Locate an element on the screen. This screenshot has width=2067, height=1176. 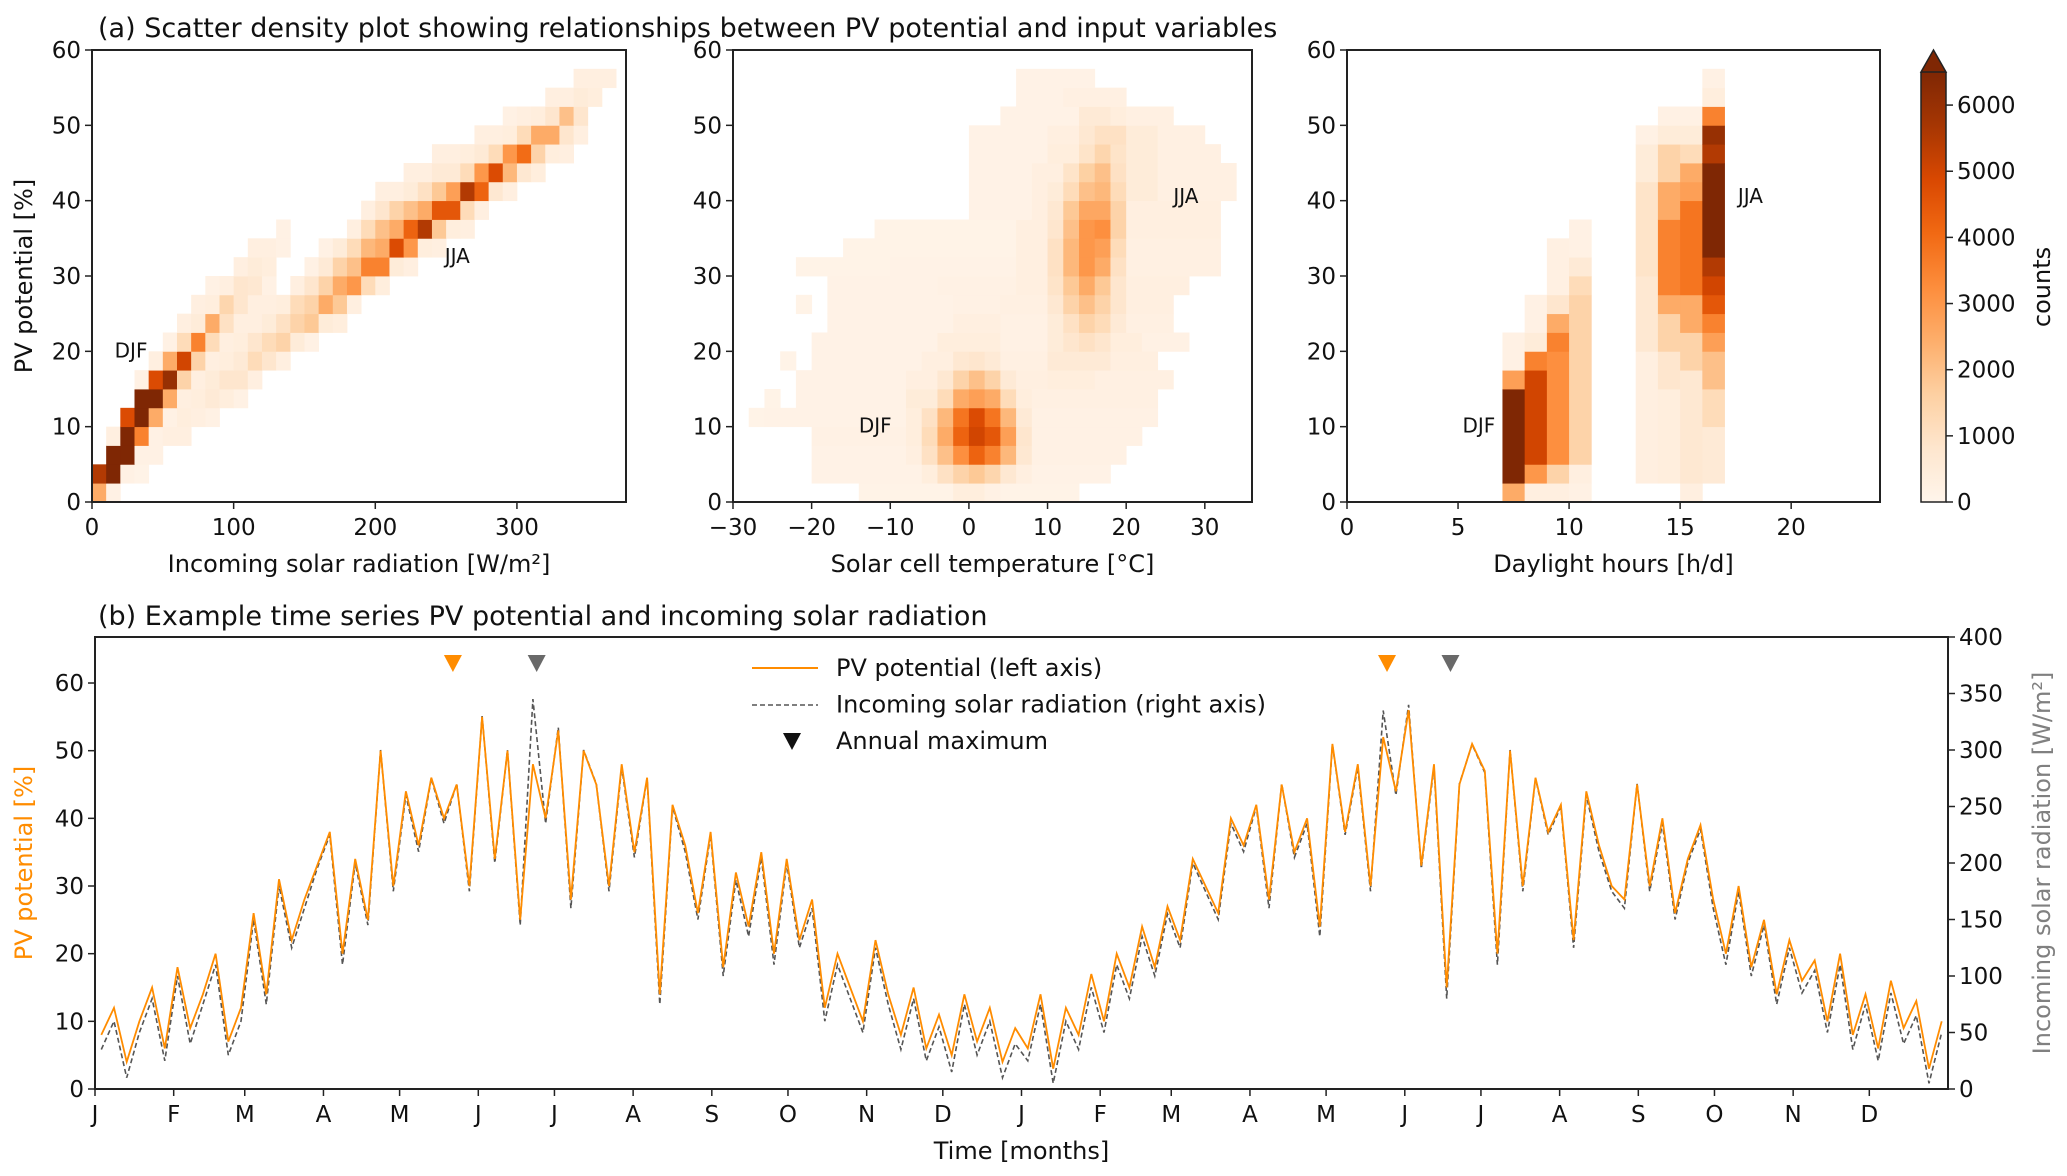
legend-item-label: PV potential (left axis) is located at coordinates (969, 668).